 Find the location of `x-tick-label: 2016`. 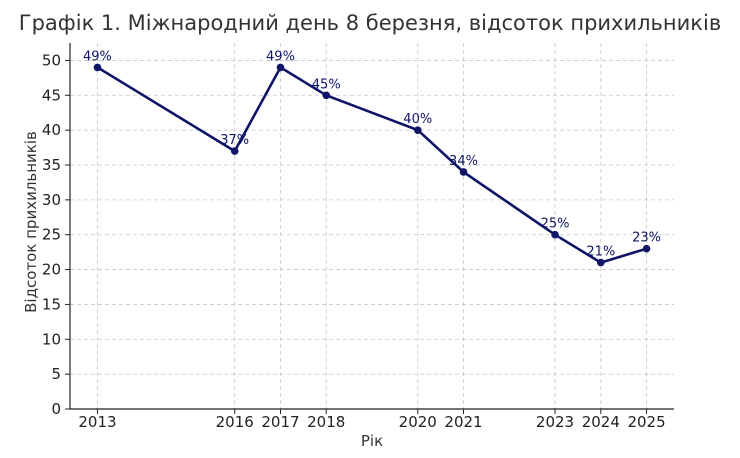

x-tick-label: 2016 is located at coordinates (235, 422).